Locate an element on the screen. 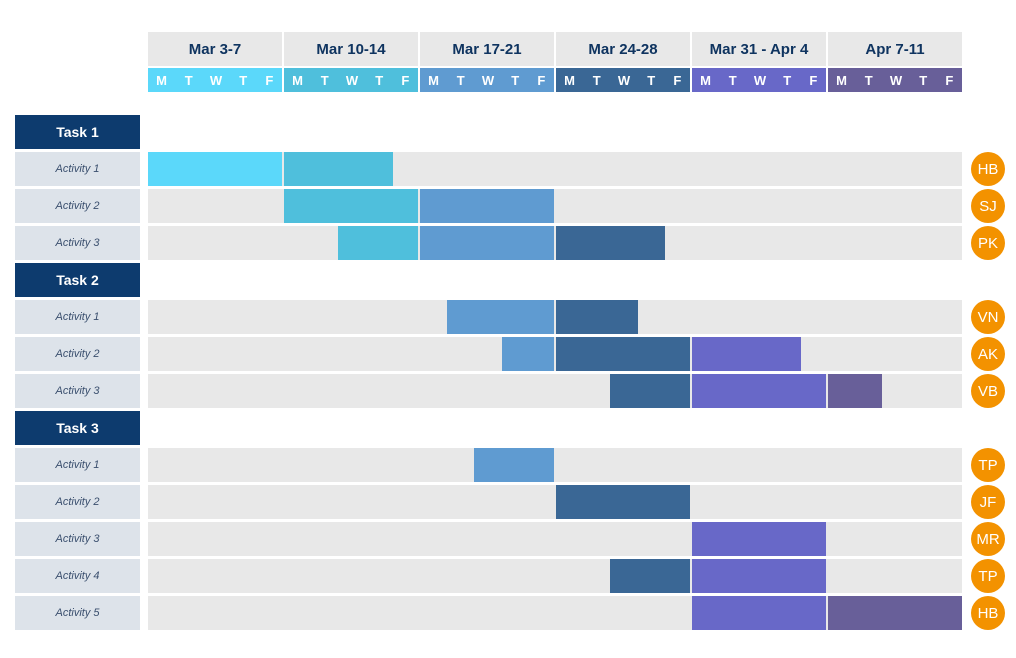 The image size is (1016, 658). task-label: Task 1 is located at coordinates (77, 132).